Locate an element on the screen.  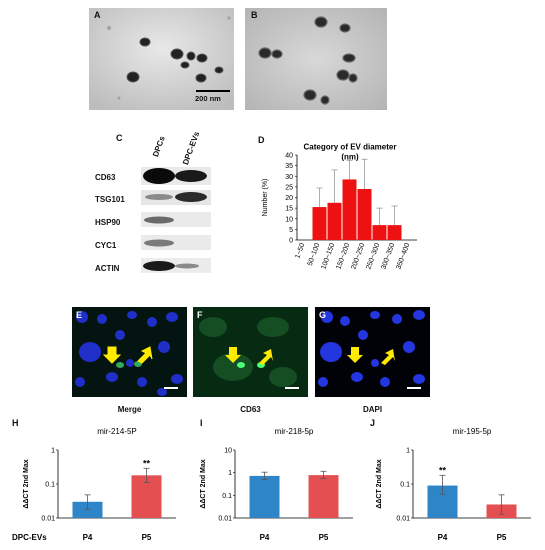
bar-p5 is located at coordinates (323, 496).